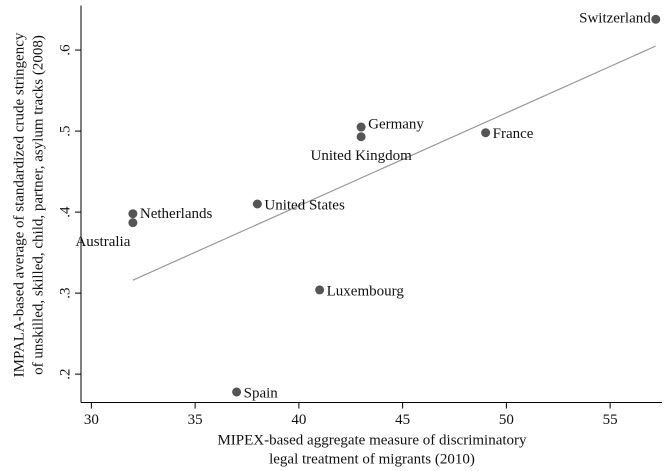 The image size is (666, 471). I want to click on y-tick-label: .4, so click(65, 212).